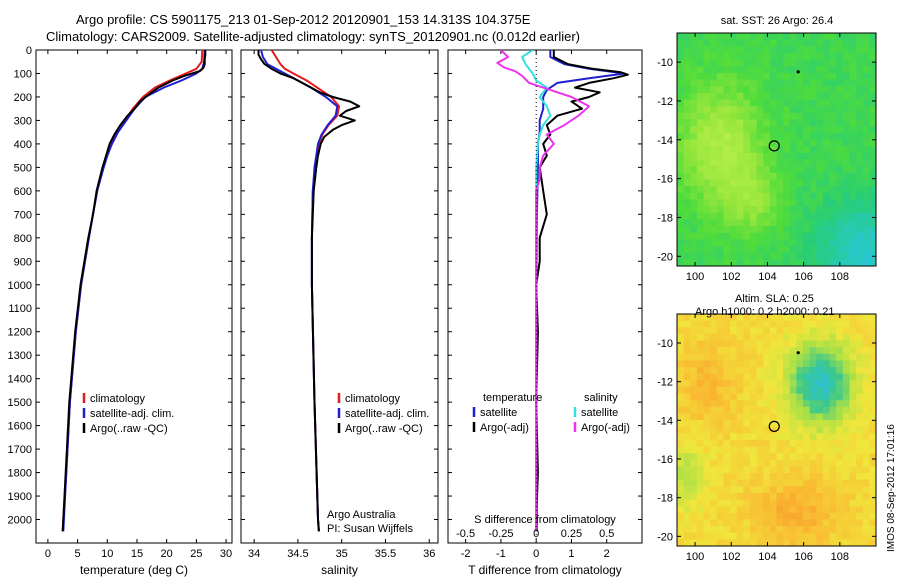 The image size is (900, 580). What do you see at coordinates (20, 380) in the screenshot?
I see `temp-ytick-label: 1400` at bounding box center [20, 380].